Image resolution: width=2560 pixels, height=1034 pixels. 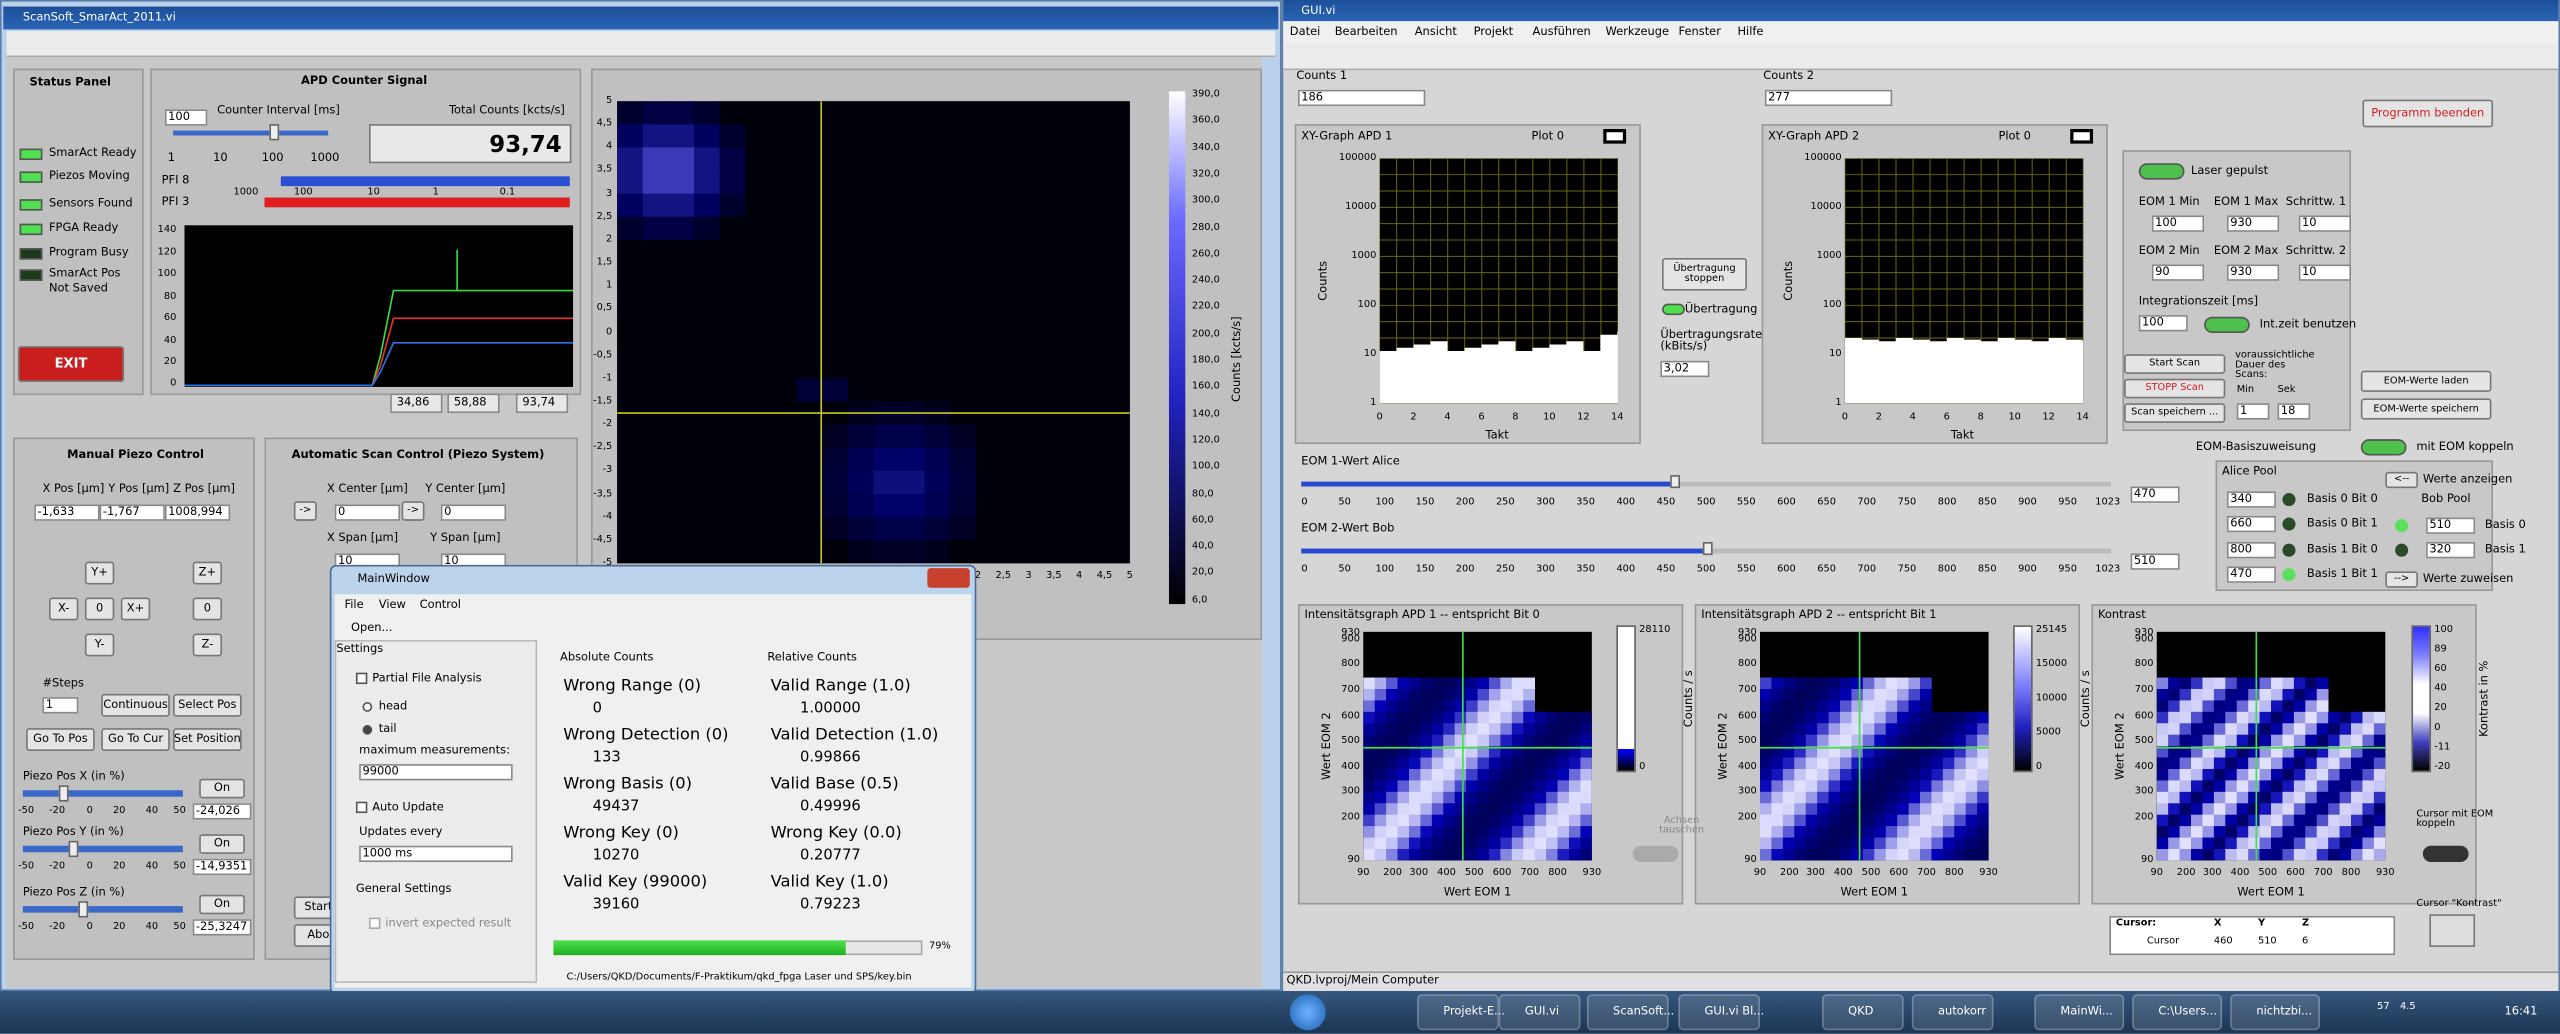 What do you see at coordinates (1699, 32) in the screenshot?
I see `menu-item: Fenster` at bounding box center [1699, 32].